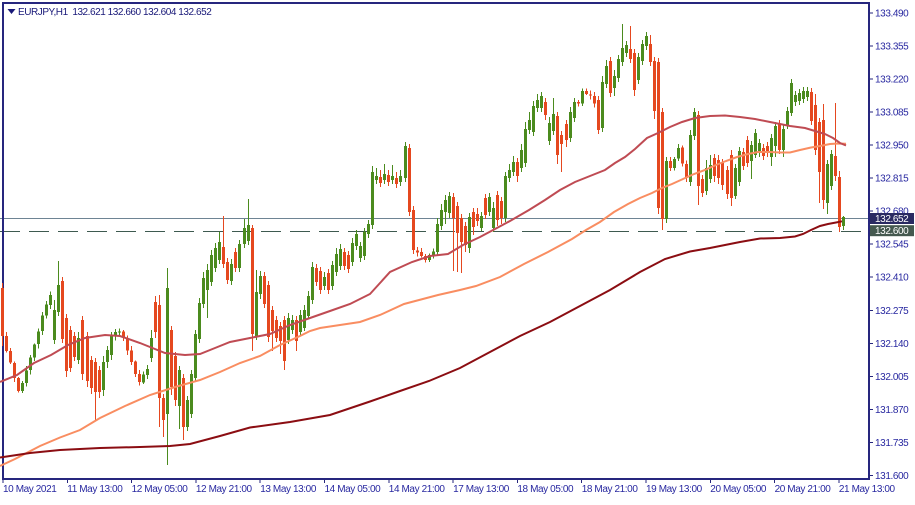  Describe the element at coordinates (288, 489) in the screenshot. I see `svg-text: 13 May 13:00` at that location.